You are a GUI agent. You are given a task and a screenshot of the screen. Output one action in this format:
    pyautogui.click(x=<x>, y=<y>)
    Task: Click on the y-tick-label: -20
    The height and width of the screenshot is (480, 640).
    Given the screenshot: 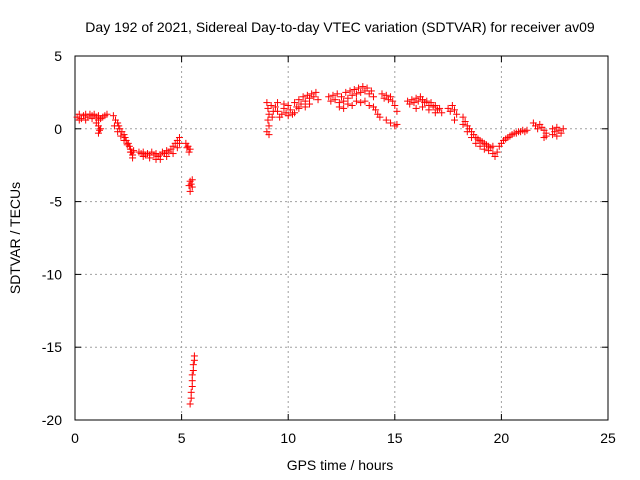 What is the action you would take?
    pyautogui.click(x=52, y=420)
    